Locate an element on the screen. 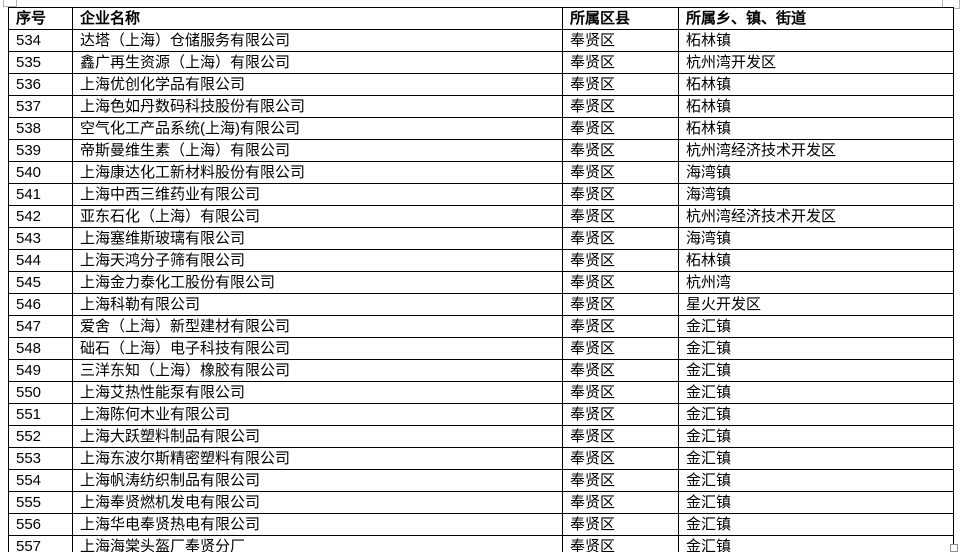 The height and width of the screenshot is (552, 961). table-cell: 上海天鸿分子筛有限公司 is located at coordinates (317, 260).